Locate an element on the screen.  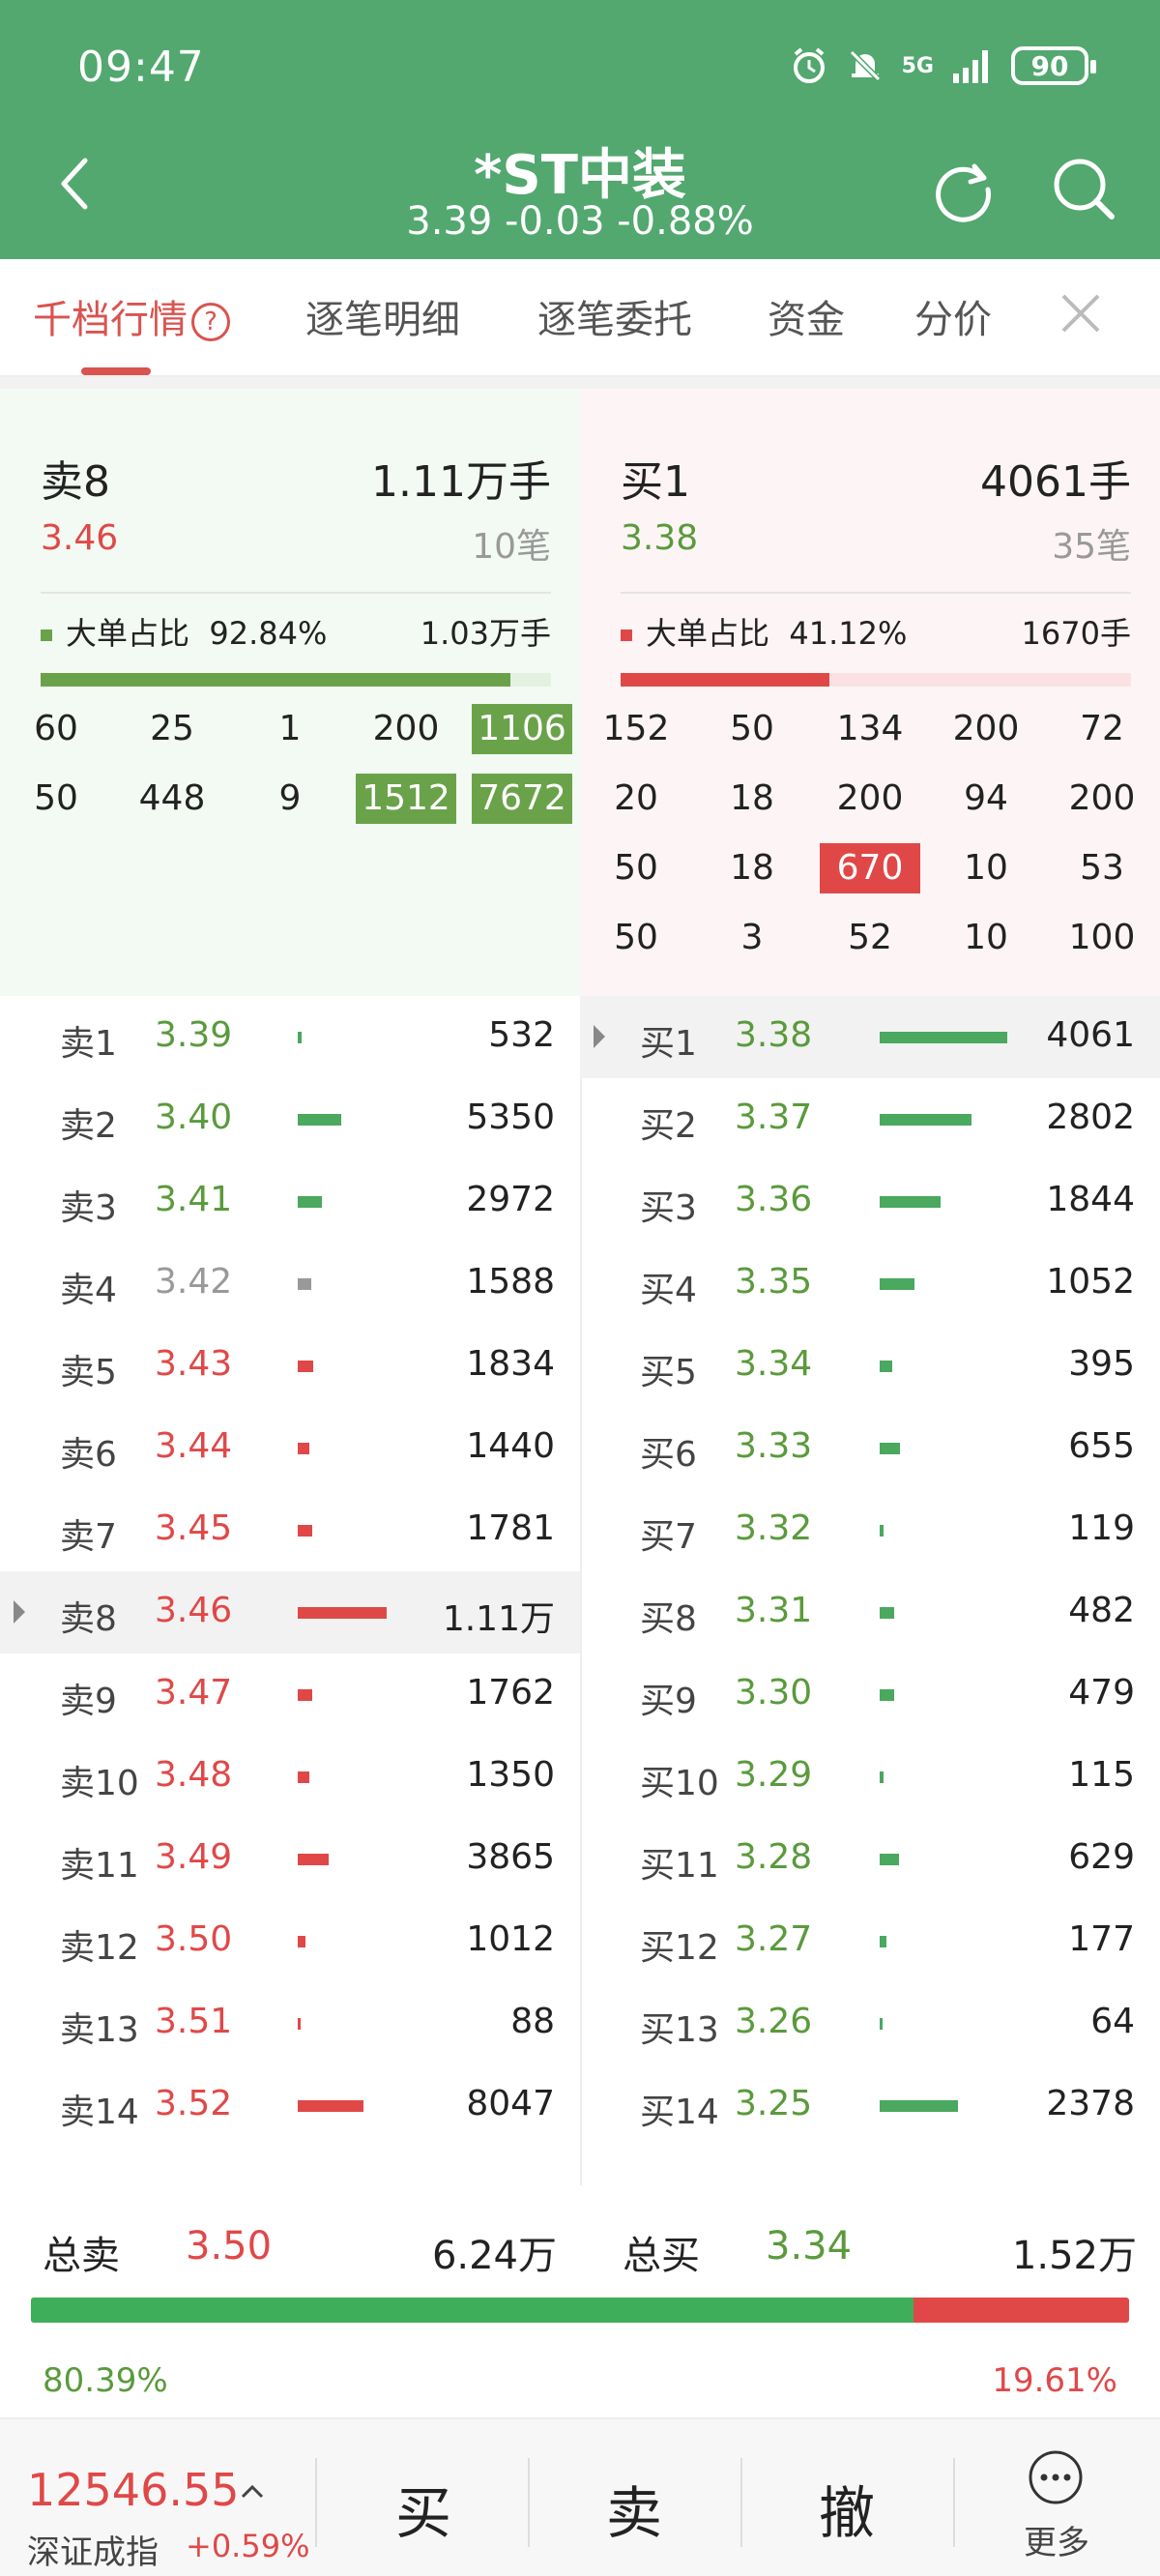
sell-book-row: 卖5 3.43 1834 is located at coordinates (290, 1366).